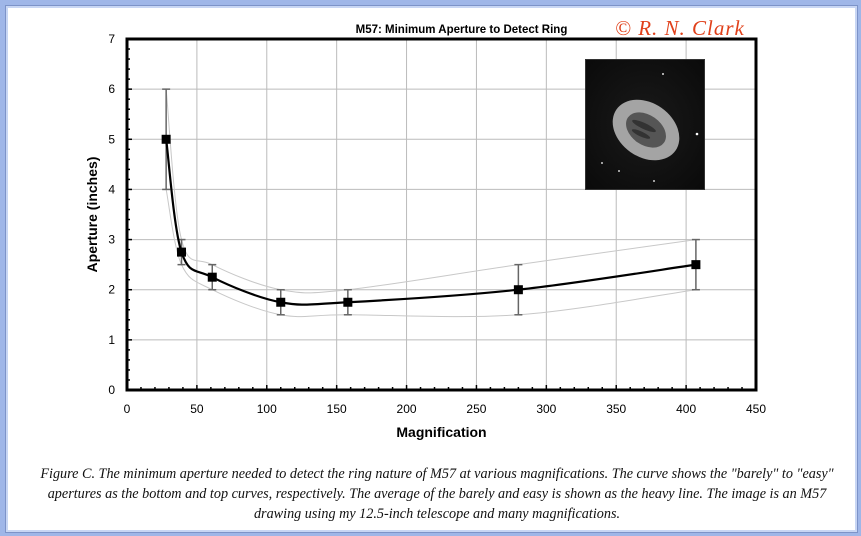  I want to click on x-tick-label: 100, so click(267, 409).